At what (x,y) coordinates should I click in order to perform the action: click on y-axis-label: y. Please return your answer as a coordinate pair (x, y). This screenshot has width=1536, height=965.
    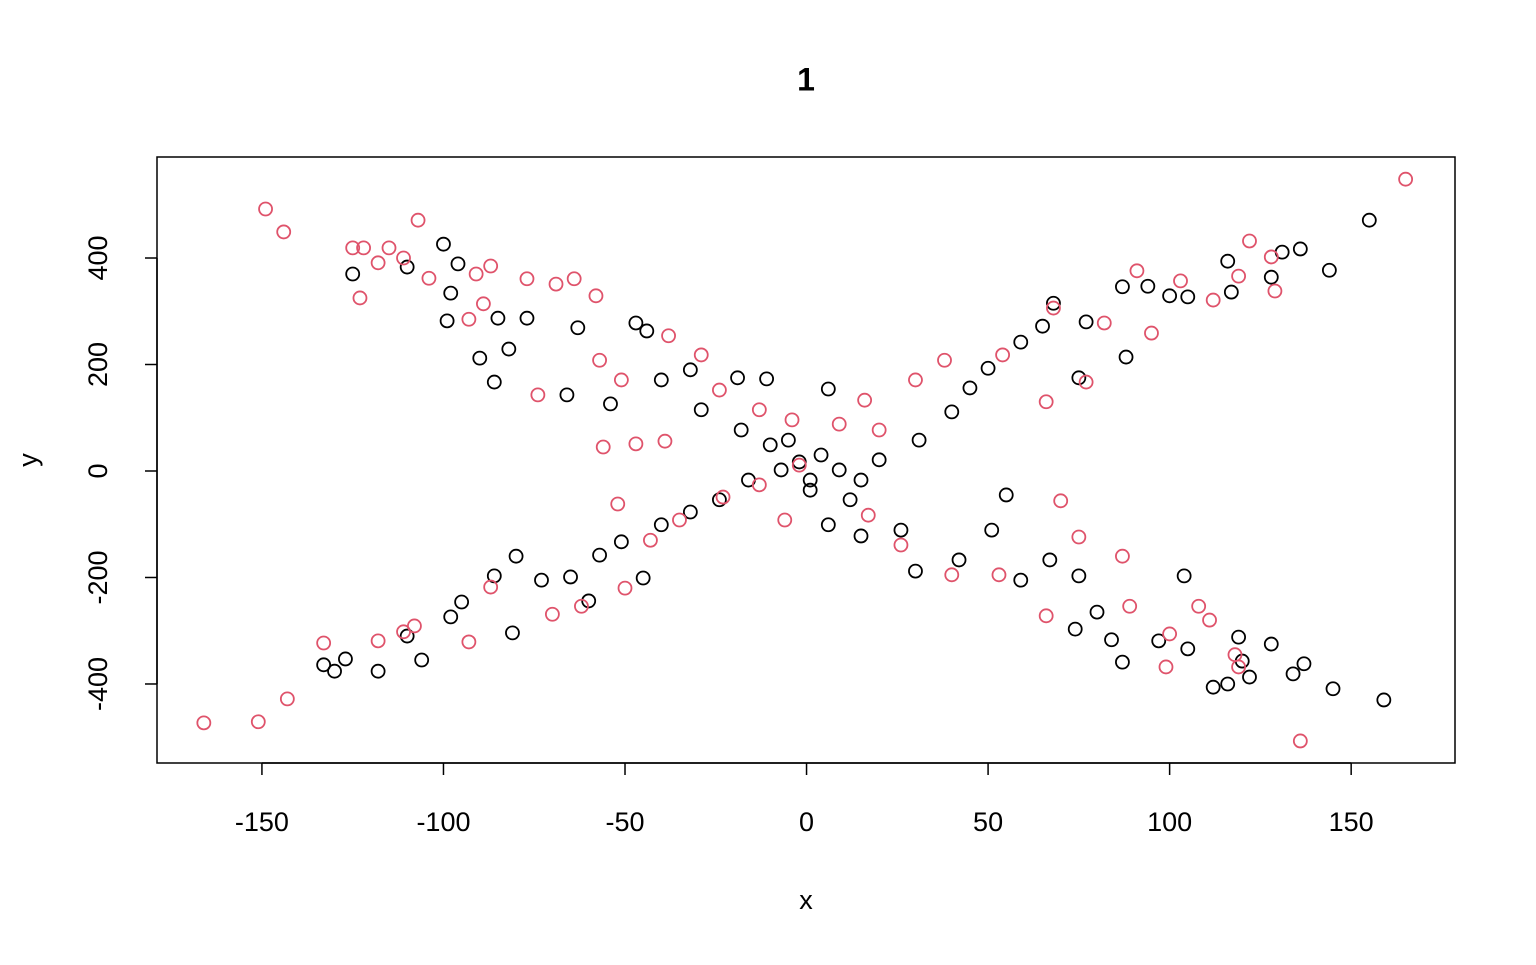
    Looking at the image, I should click on (28, 460).